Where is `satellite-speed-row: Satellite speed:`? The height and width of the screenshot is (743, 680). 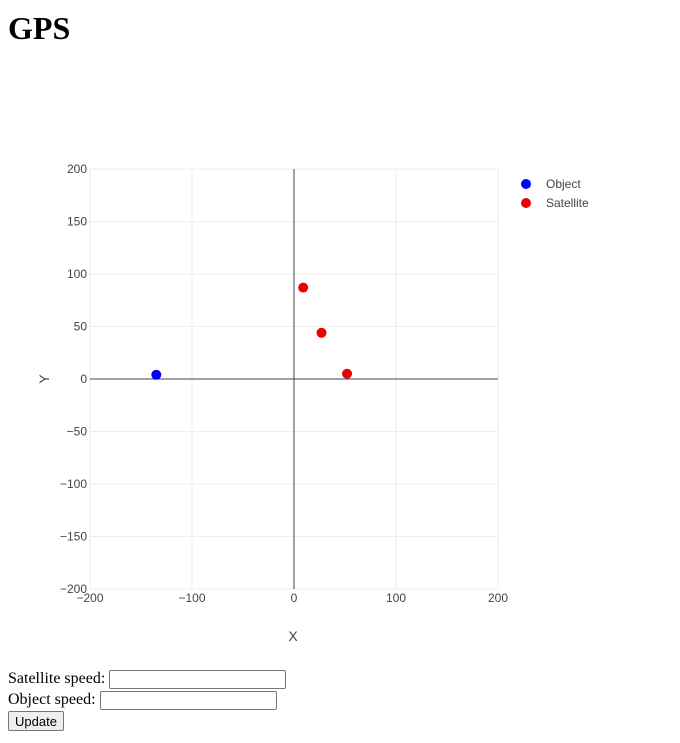
satellite-speed-row: Satellite speed: is located at coordinates (147, 678).